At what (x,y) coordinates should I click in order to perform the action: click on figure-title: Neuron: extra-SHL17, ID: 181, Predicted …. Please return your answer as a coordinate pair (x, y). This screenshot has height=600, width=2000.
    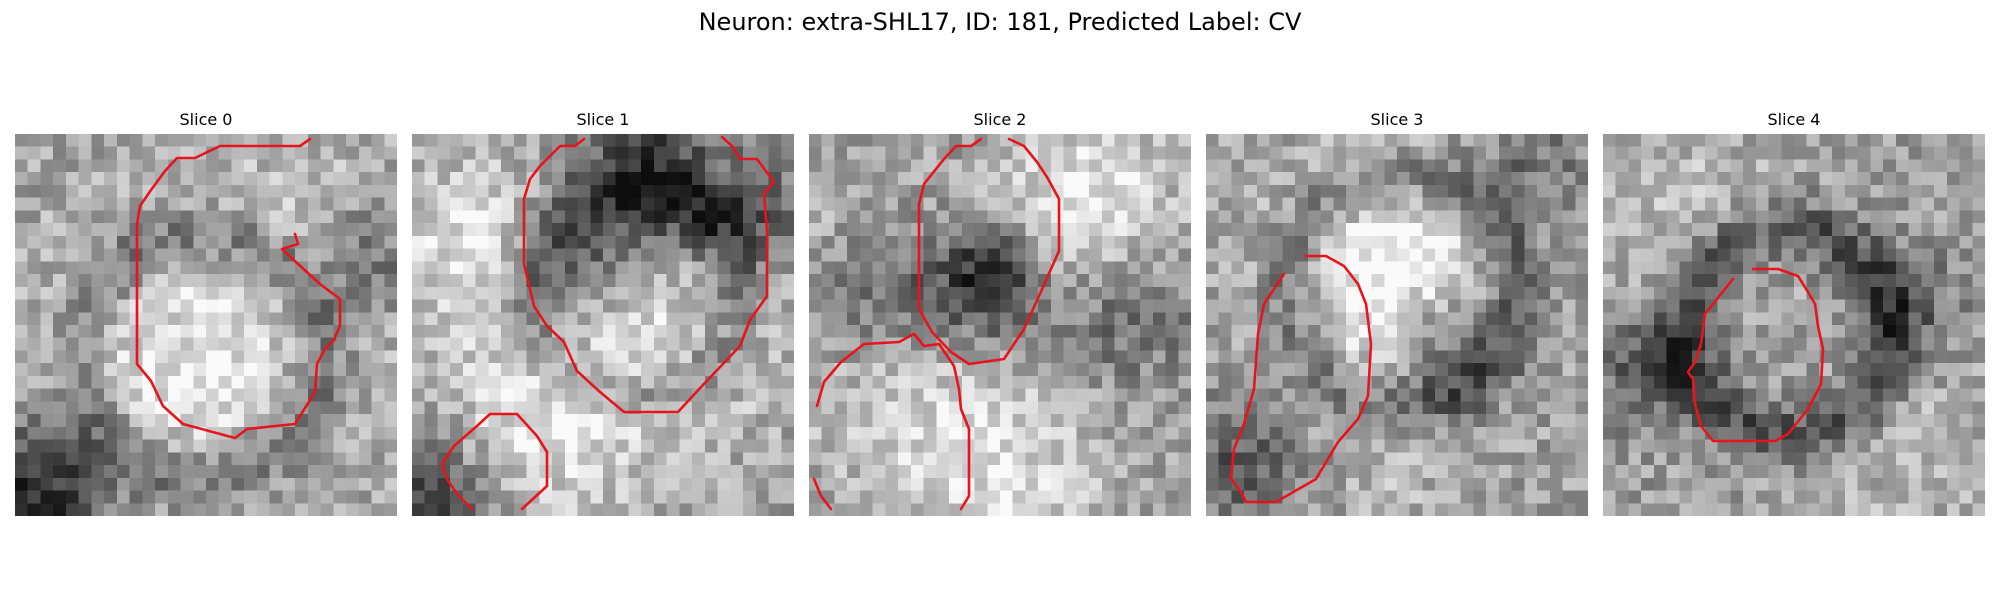
    Looking at the image, I should click on (1000, 22).